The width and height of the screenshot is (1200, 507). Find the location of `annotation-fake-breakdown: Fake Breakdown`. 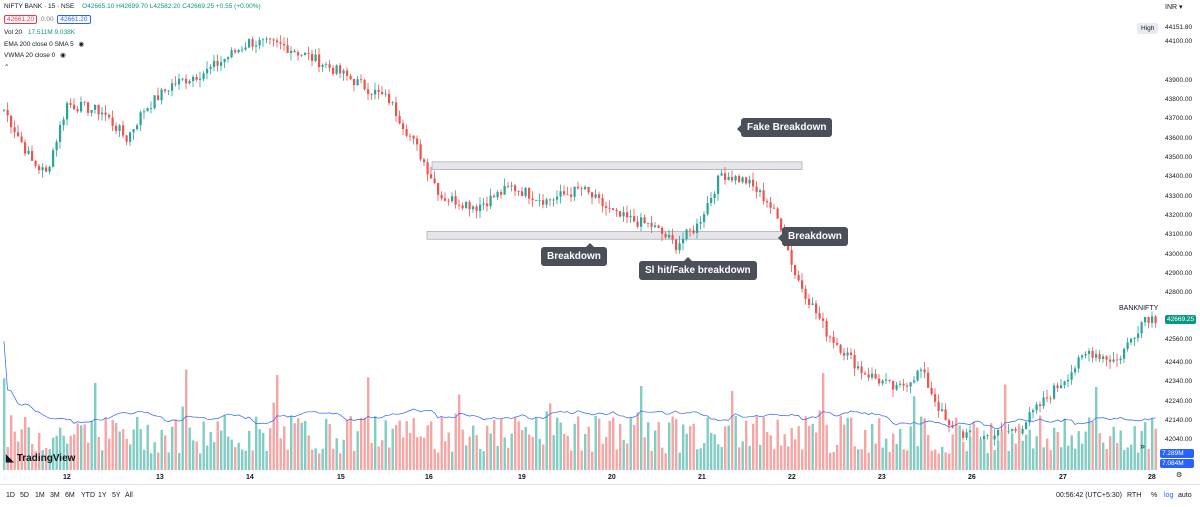

annotation-fake-breakdown: Fake Breakdown is located at coordinates (784, 127).